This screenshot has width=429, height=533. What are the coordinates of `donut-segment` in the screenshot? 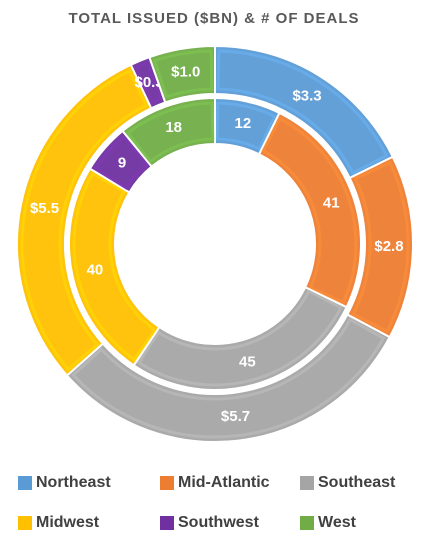 It's located at (168, 132).